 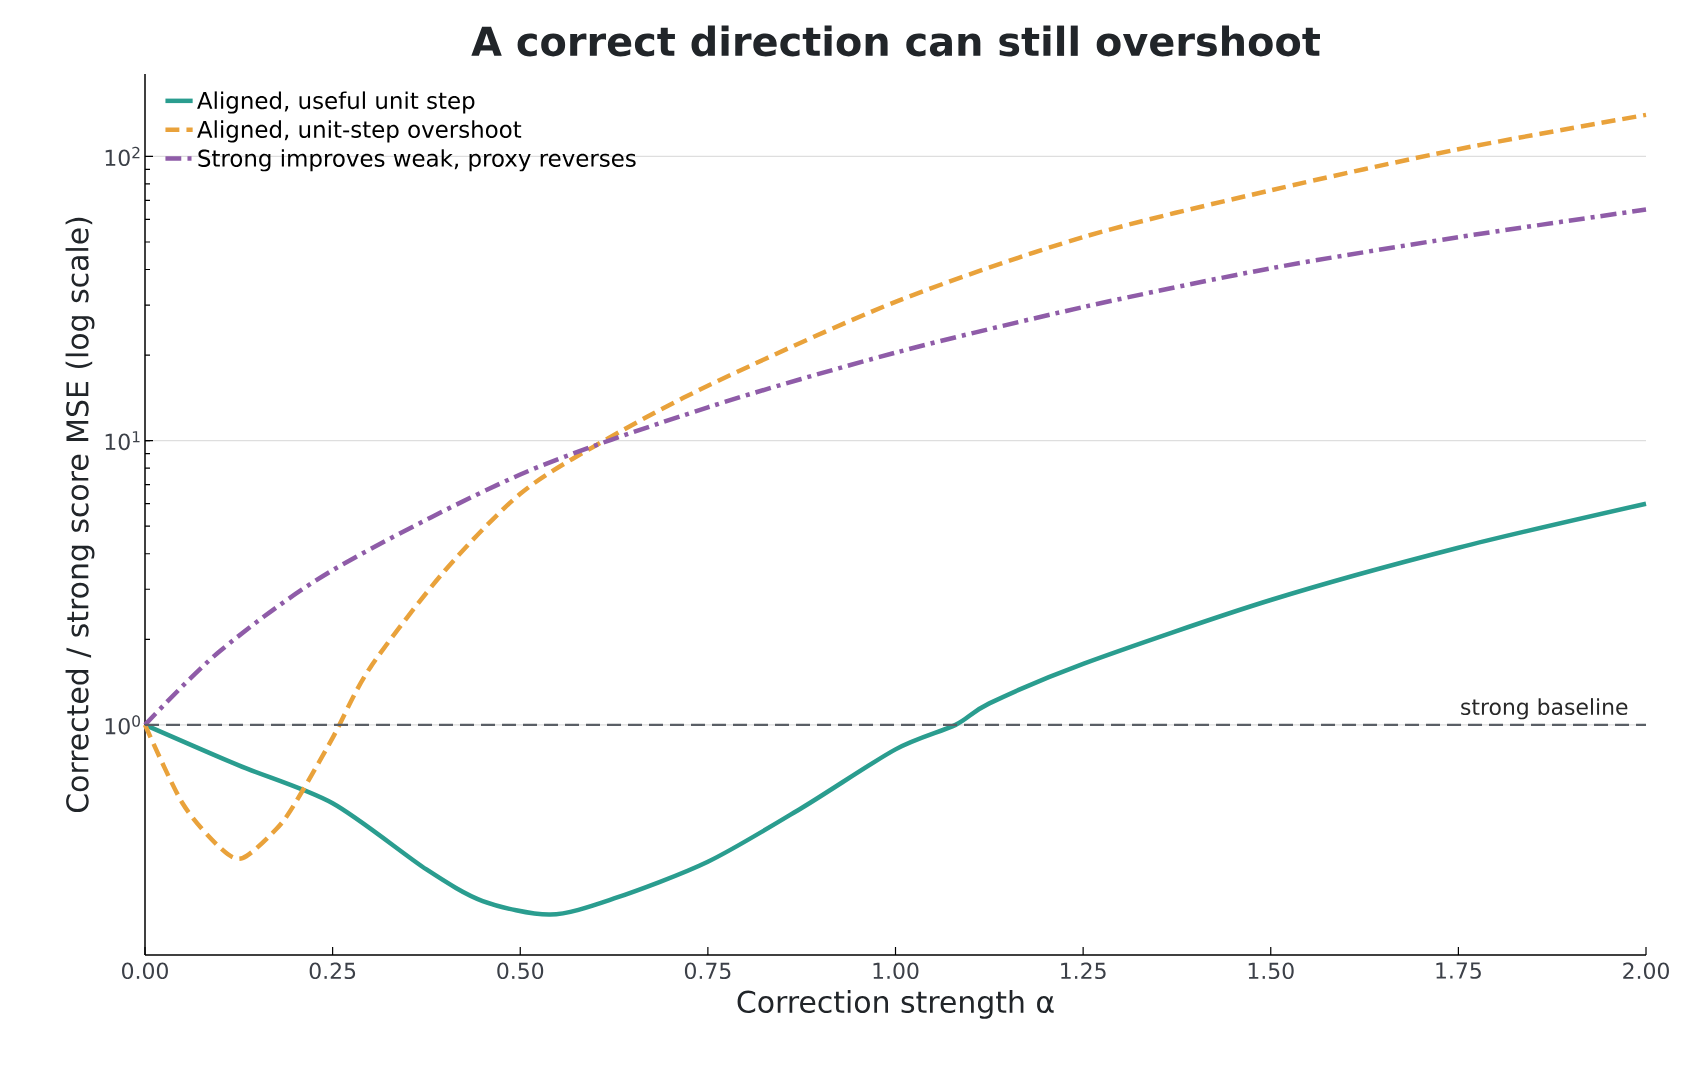 What do you see at coordinates (1544, 709) in the screenshot?
I see `ref-line-label: strong baseline` at bounding box center [1544, 709].